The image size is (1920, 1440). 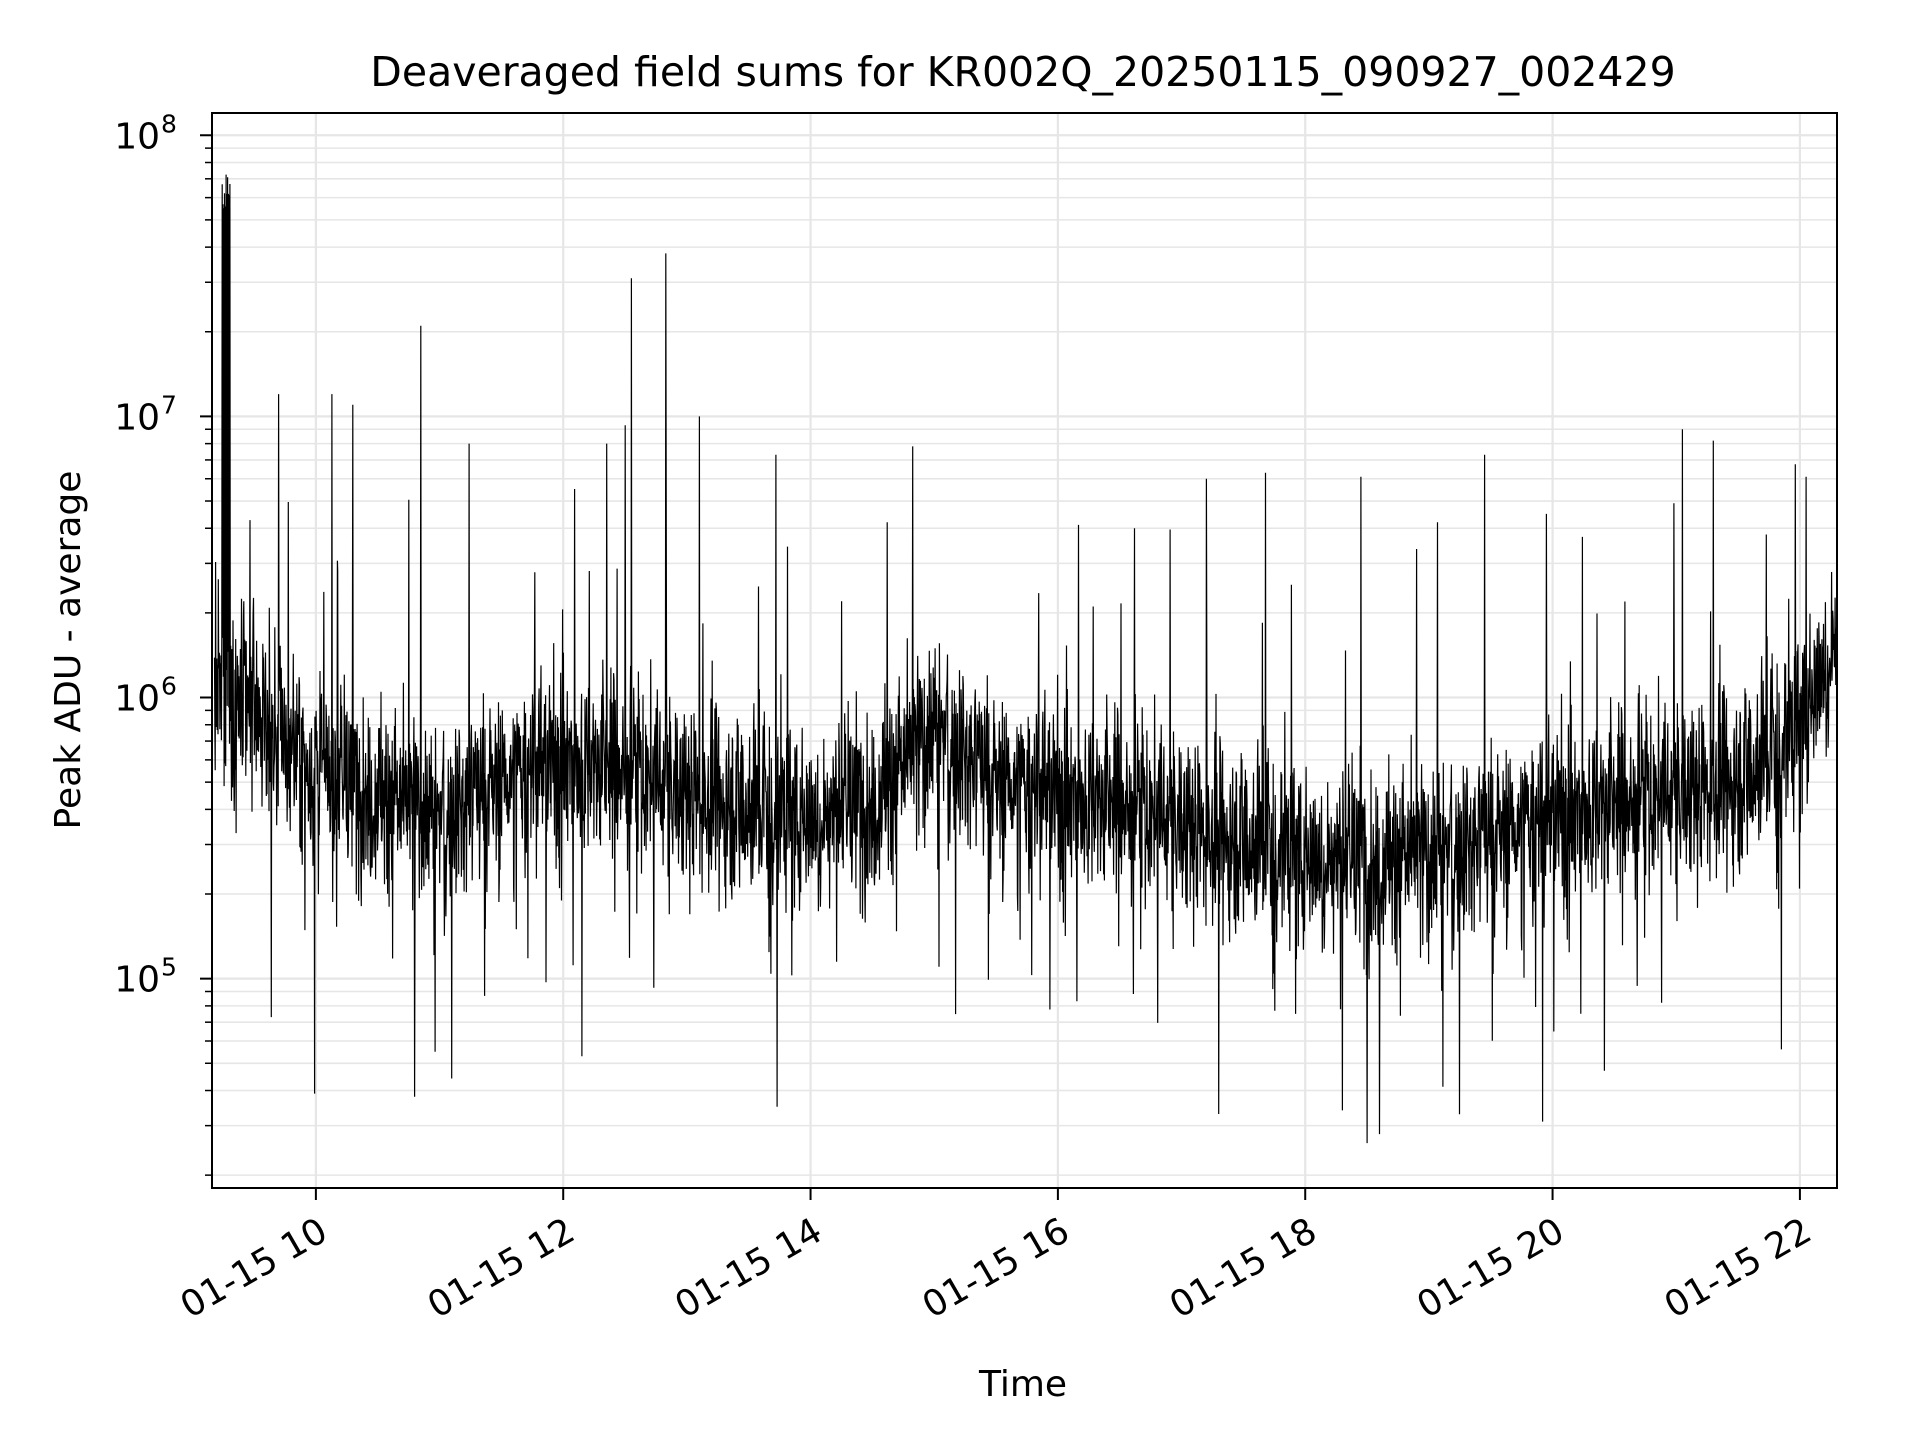 What do you see at coordinates (254, 1268) in the screenshot?
I see `x-tick-label: 01-15 10` at bounding box center [254, 1268].